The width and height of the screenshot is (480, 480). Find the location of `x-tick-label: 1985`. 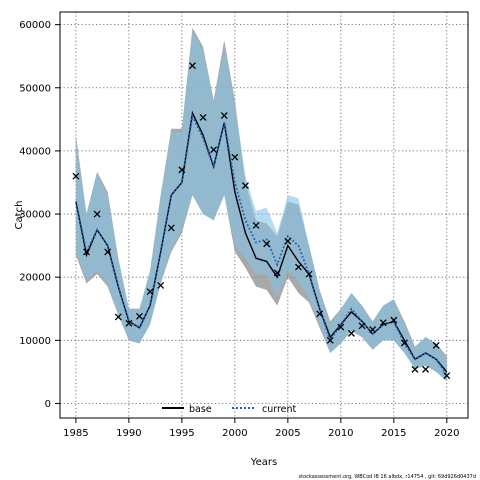

x-tick-label: 1985 is located at coordinates (75, 433).